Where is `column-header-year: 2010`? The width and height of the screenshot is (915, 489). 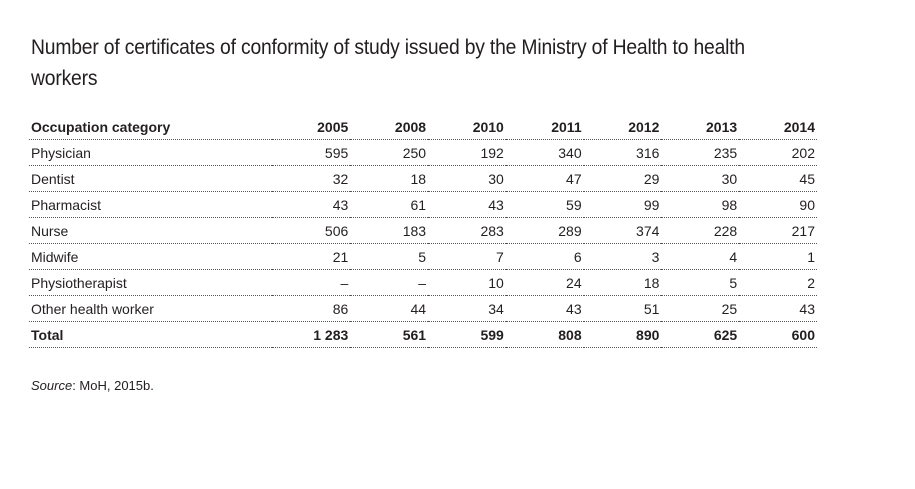 column-header-year: 2010 is located at coordinates (467, 127).